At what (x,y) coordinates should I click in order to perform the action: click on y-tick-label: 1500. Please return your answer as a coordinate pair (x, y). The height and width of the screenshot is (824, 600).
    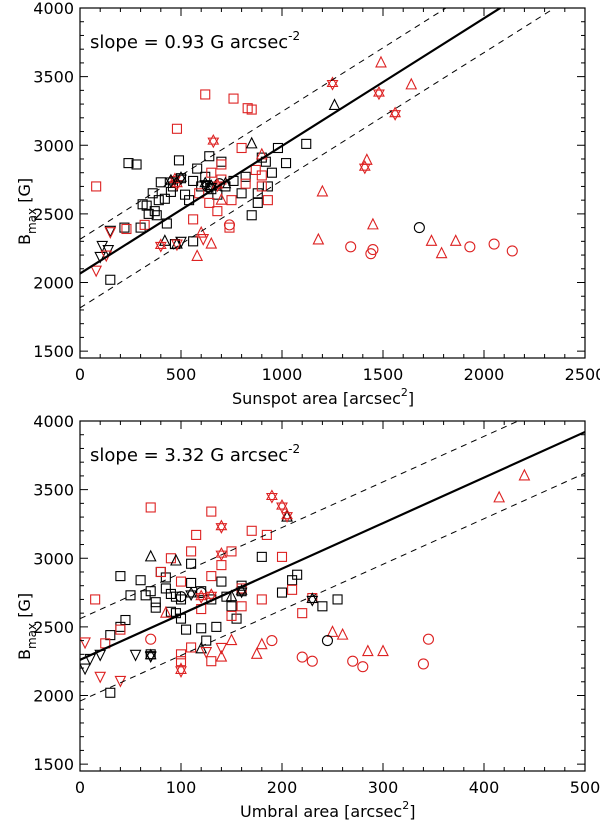
    Looking at the image, I should click on (53, 764).